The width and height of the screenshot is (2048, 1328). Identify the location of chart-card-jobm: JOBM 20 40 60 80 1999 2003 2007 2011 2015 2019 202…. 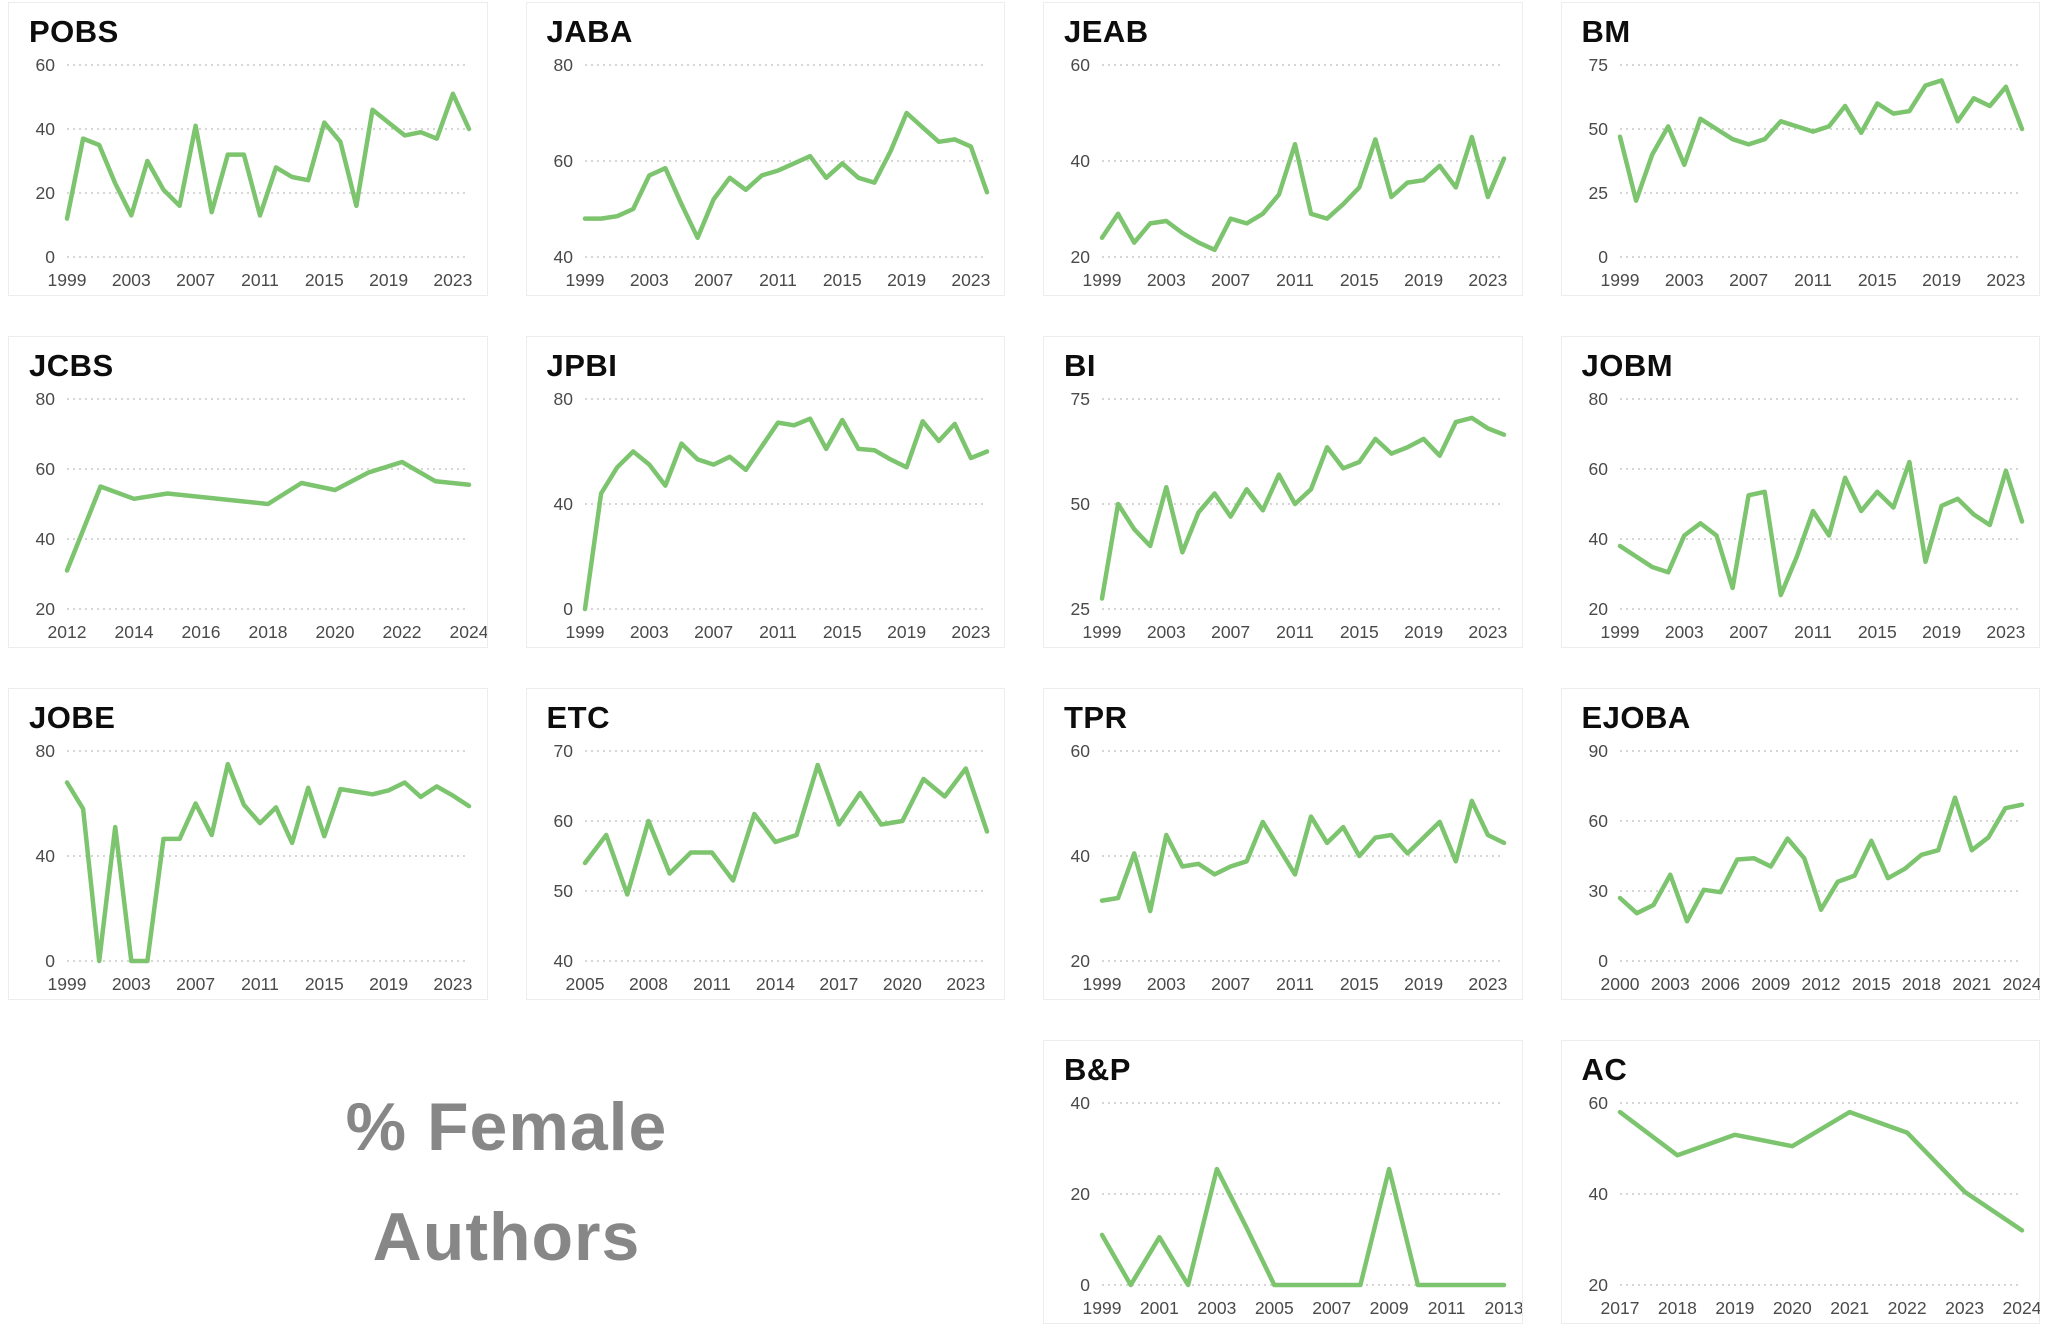
(1800, 492).